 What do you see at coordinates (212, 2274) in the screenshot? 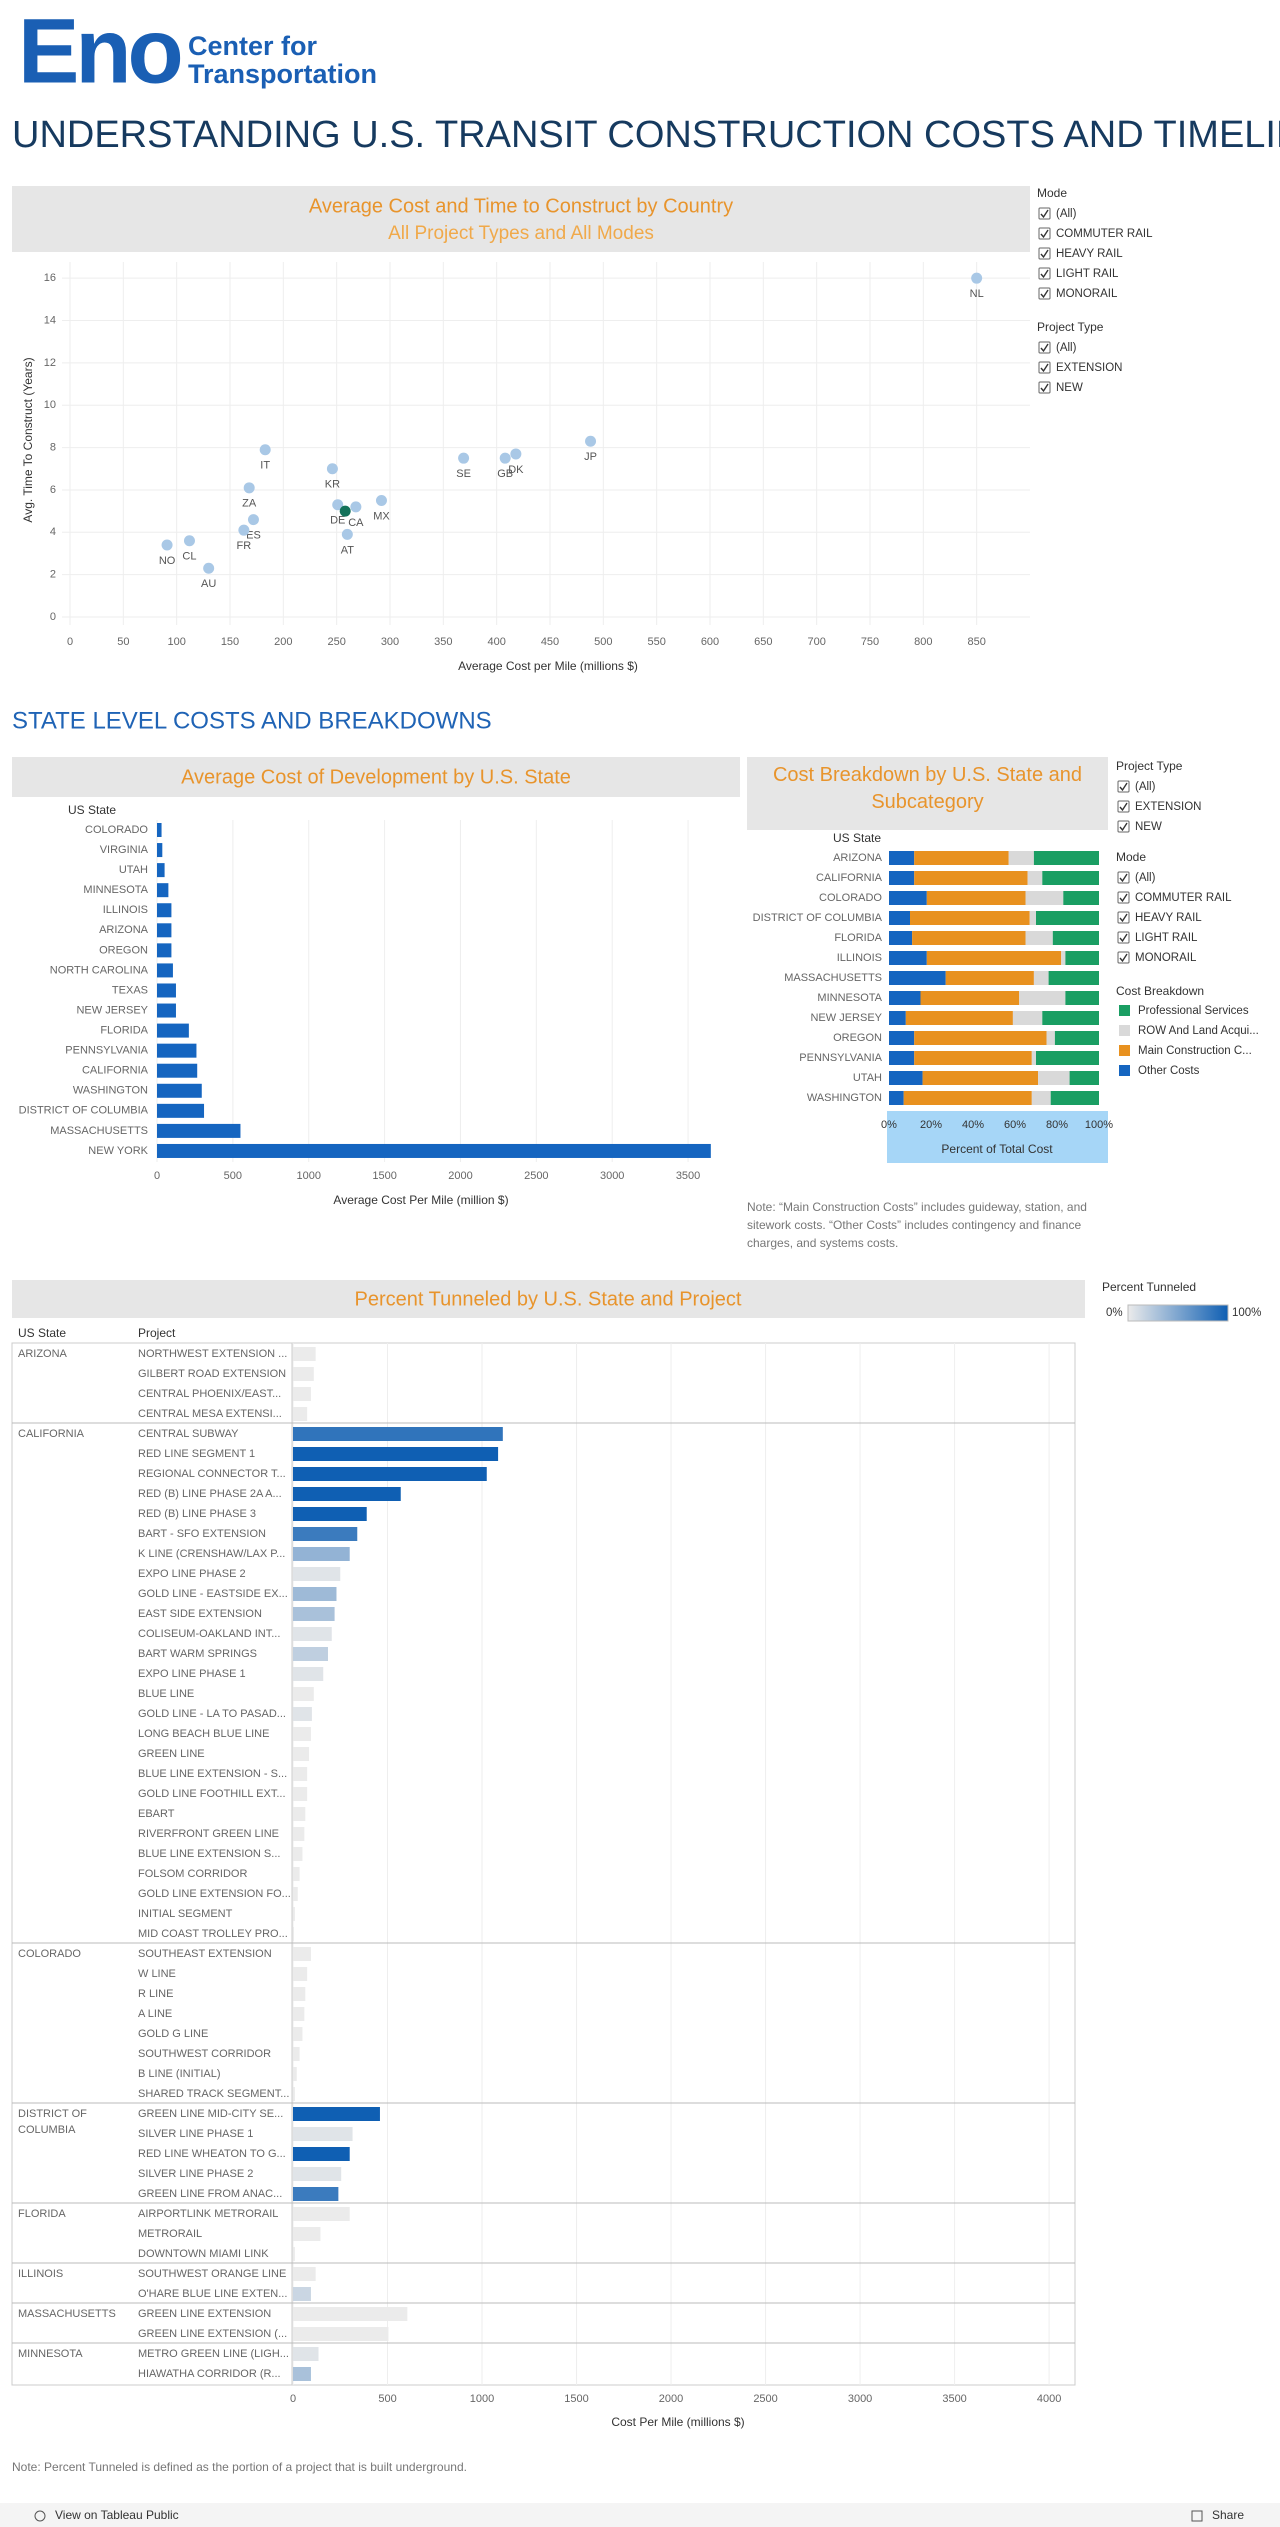
I see `project-label: SOUTHWEST ORANGE LINE` at bounding box center [212, 2274].